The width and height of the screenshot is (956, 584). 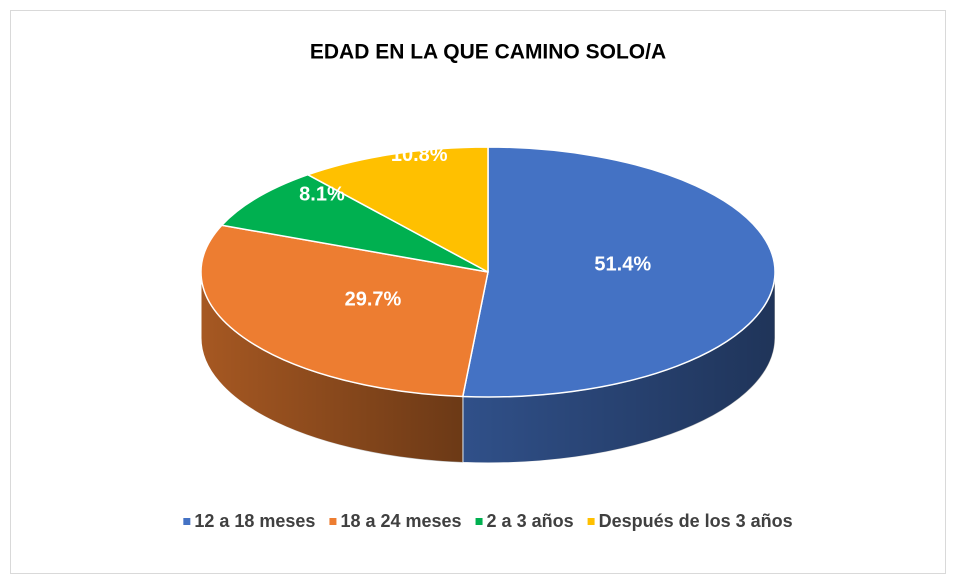 I want to click on legend-label: 18 a 24 meses, so click(x=400, y=521).